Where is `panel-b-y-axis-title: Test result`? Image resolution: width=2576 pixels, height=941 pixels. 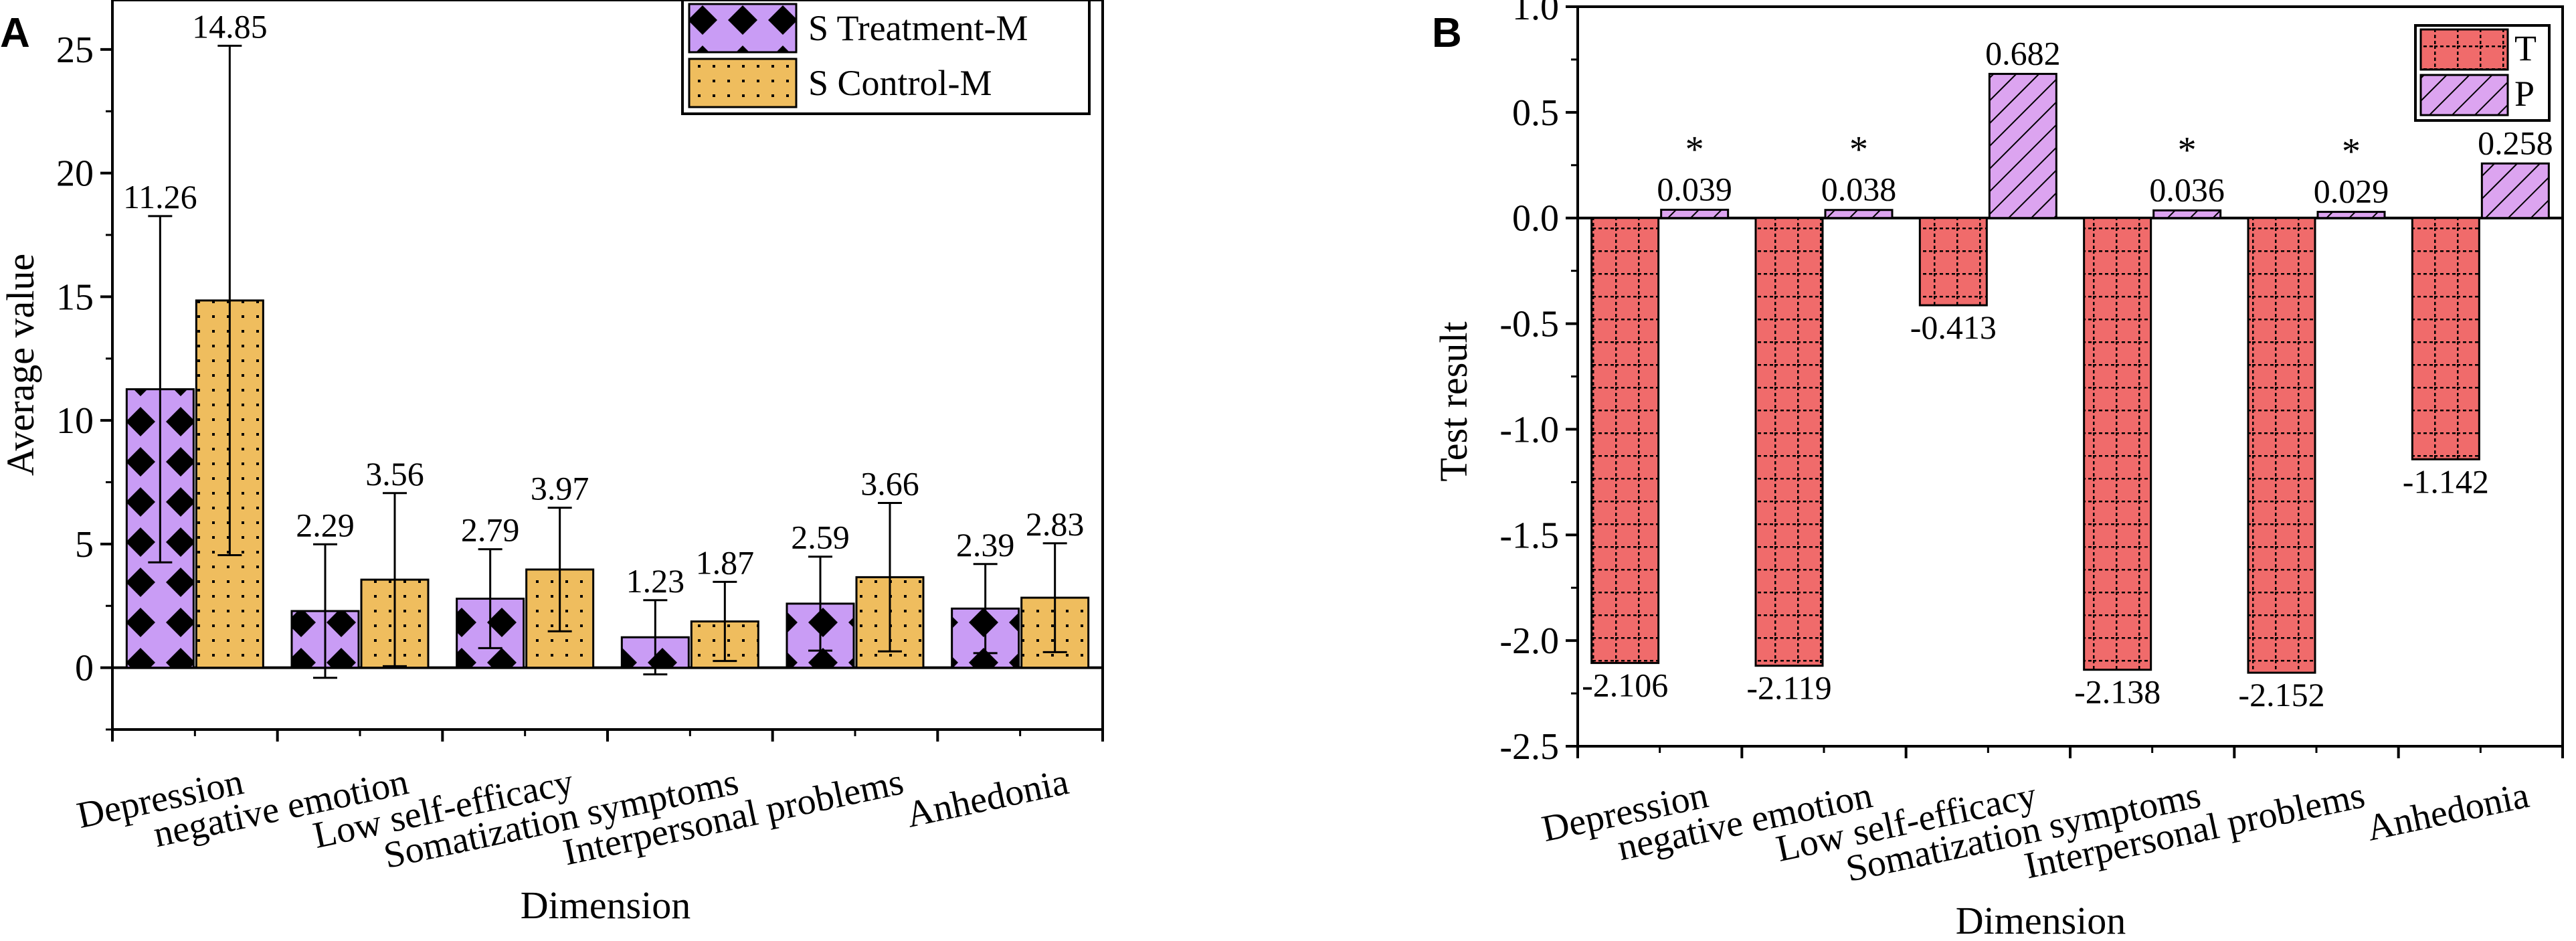 panel-b-y-axis-title: Test result is located at coordinates (1453, 401).